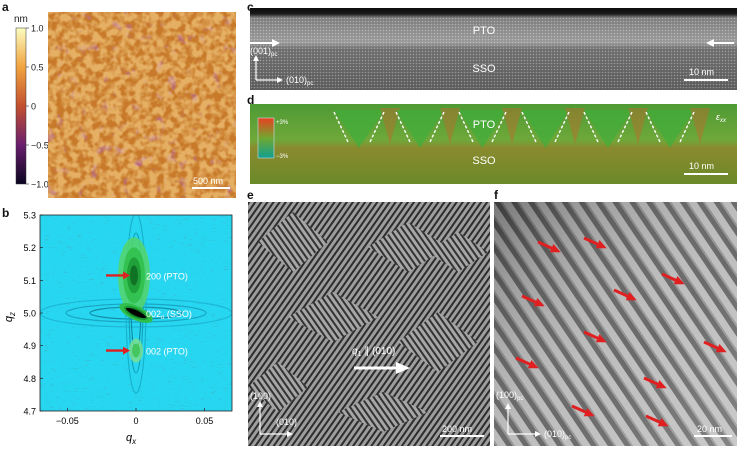 The height and width of the screenshot is (453, 737). Describe the element at coordinates (256, 58) in the screenshot. I see `stem-axis-vertical-head` at that location.